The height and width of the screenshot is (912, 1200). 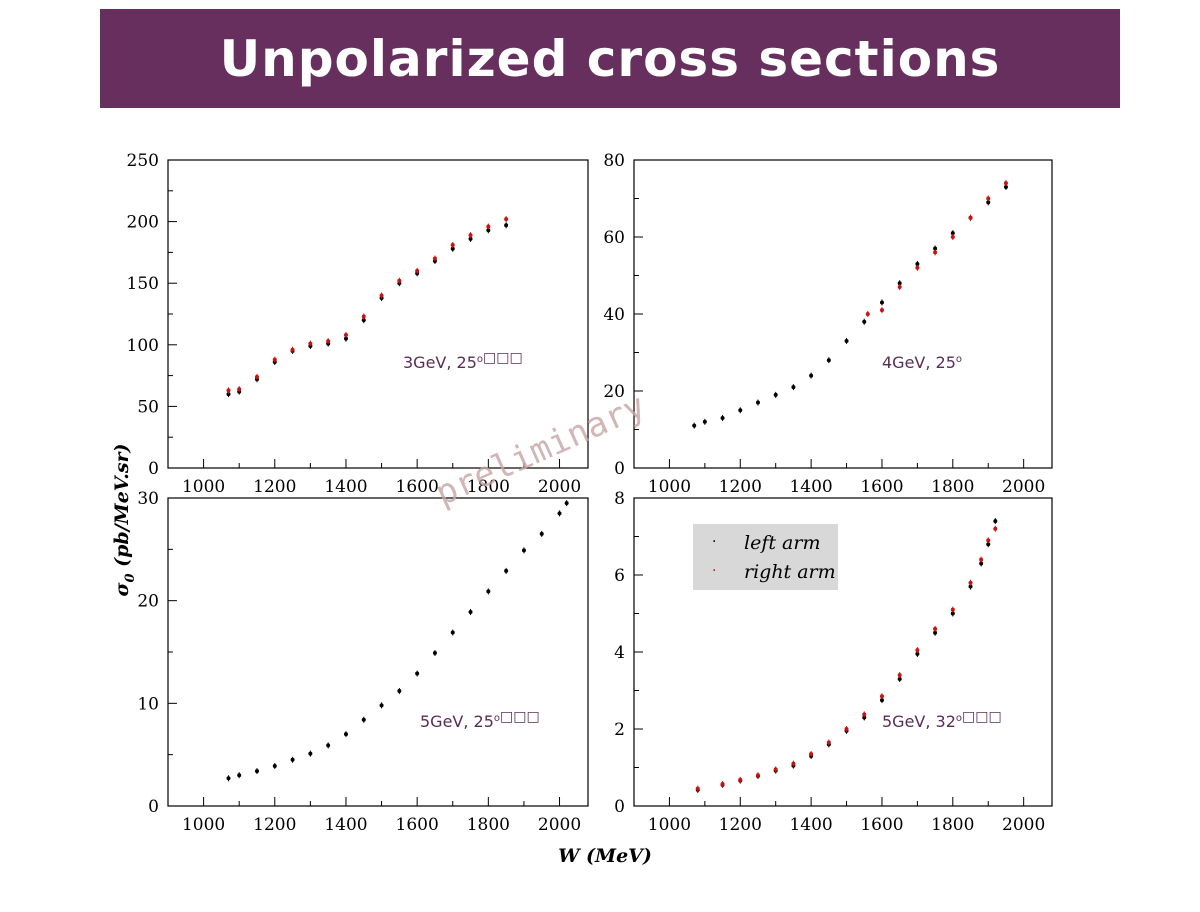 I want to click on y-tick-label: 20, so click(x=148, y=602).